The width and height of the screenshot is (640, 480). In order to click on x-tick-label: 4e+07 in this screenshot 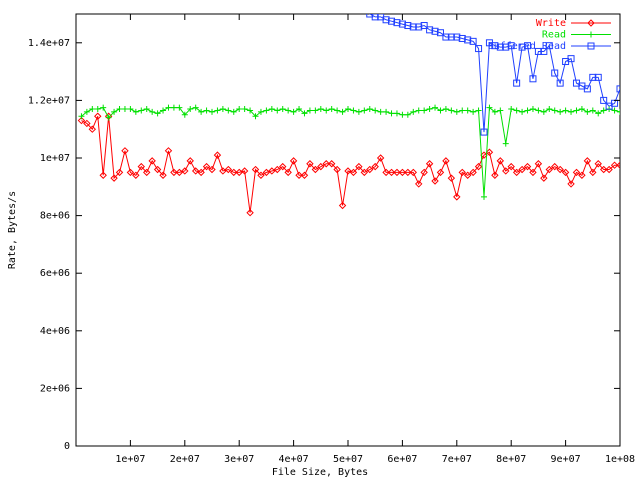, I will do `click(294, 459)`.